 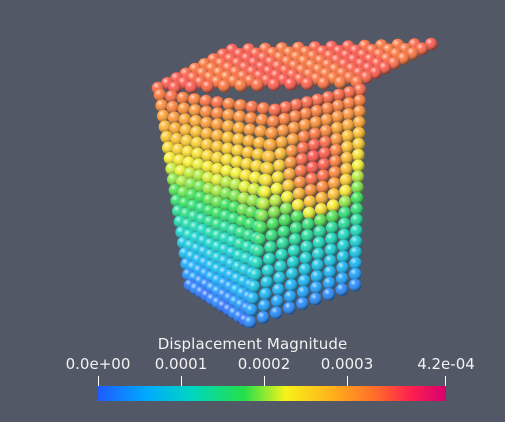 What do you see at coordinates (252, 344) in the screenshot?
I see `legend-title: Displacement Magnitude` at bounding box center [252, 344].